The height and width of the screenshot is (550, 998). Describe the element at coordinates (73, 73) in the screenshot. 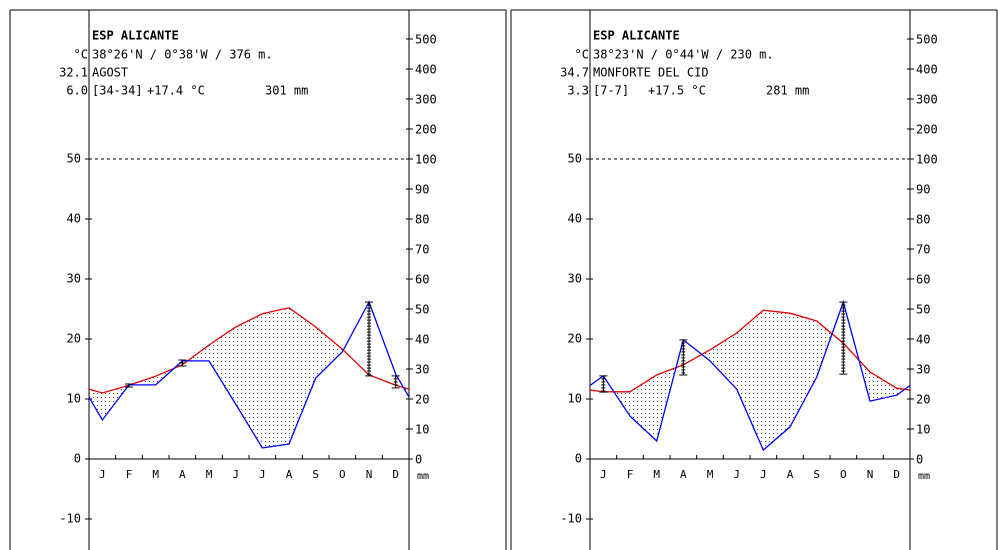

I see `max-temp: 32.1` at that location.